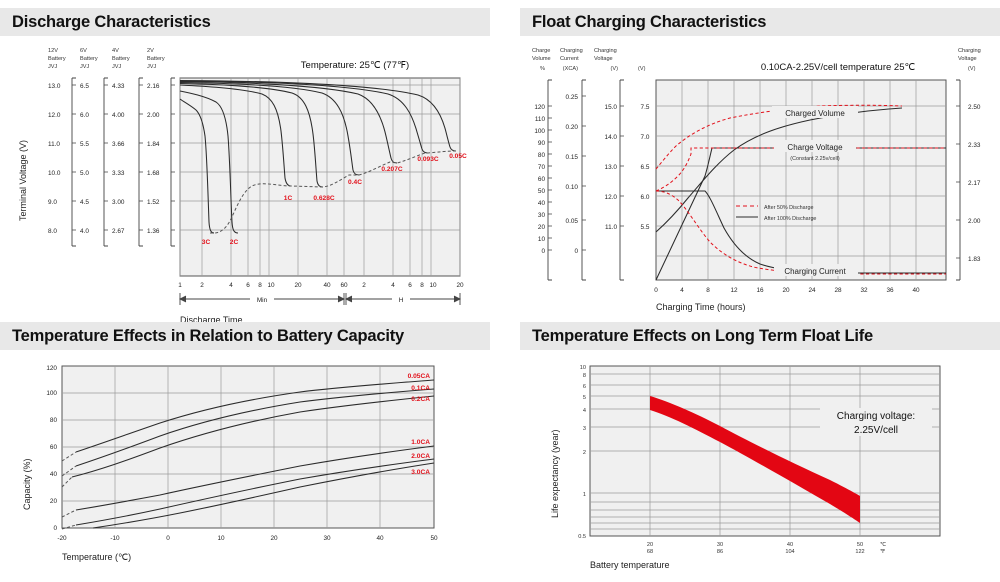 This screenshot has width=1000, height=582. Describe the element at coordinates (584, 429) in the screenshot. I see `svg-text: 3` at that location.